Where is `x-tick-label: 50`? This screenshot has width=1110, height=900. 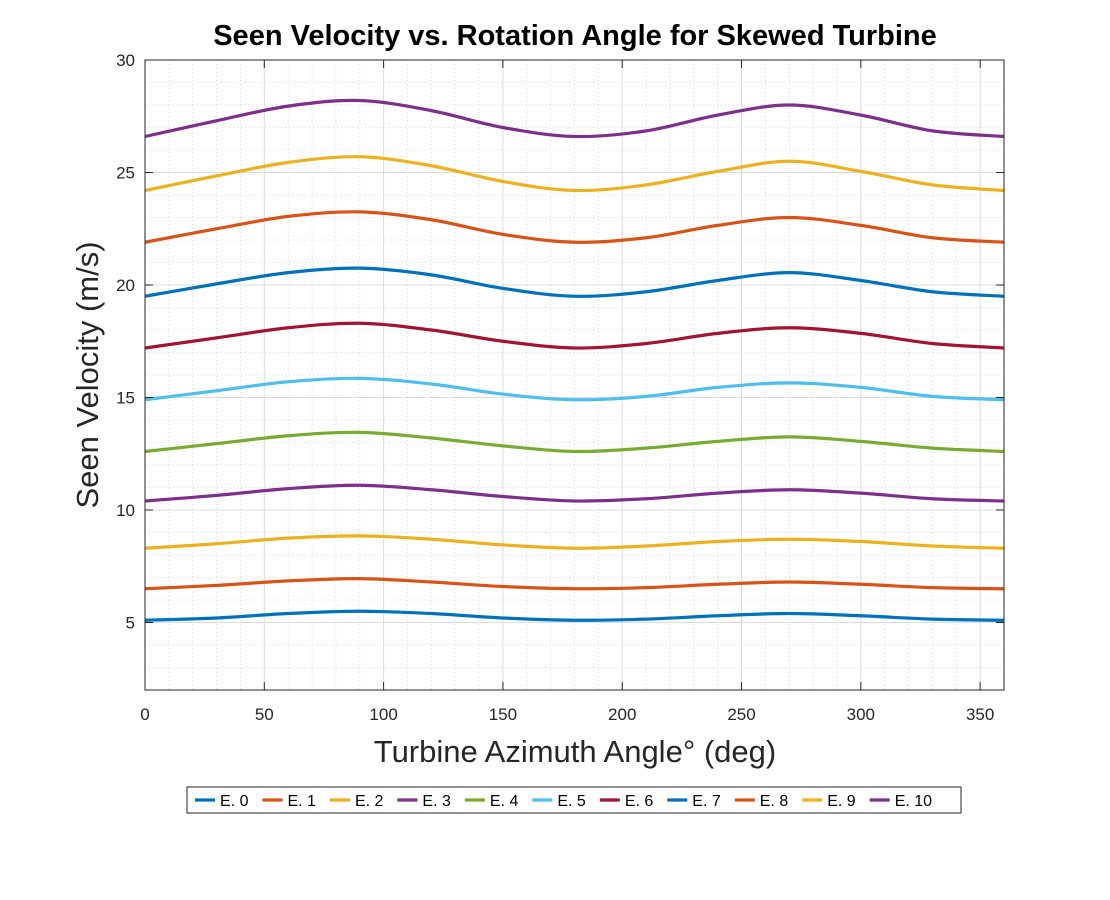
x-tick-label: 50 is located at coordinates (264, 714).